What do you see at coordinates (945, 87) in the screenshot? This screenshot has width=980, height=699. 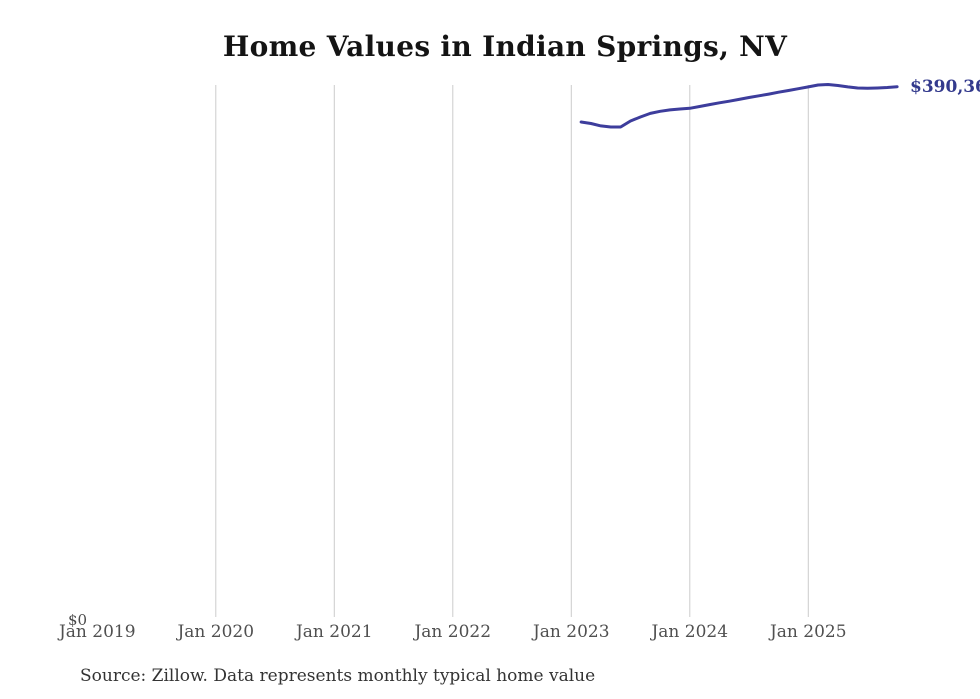 I see `end-value-label: $390,365` at bounding box center [945, 87].